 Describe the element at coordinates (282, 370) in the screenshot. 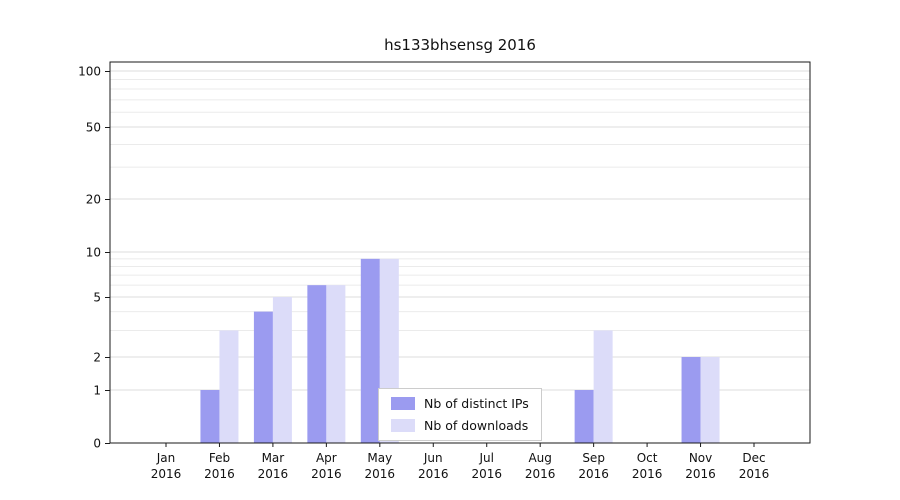

I see `bar-downloads-mar` at that location.